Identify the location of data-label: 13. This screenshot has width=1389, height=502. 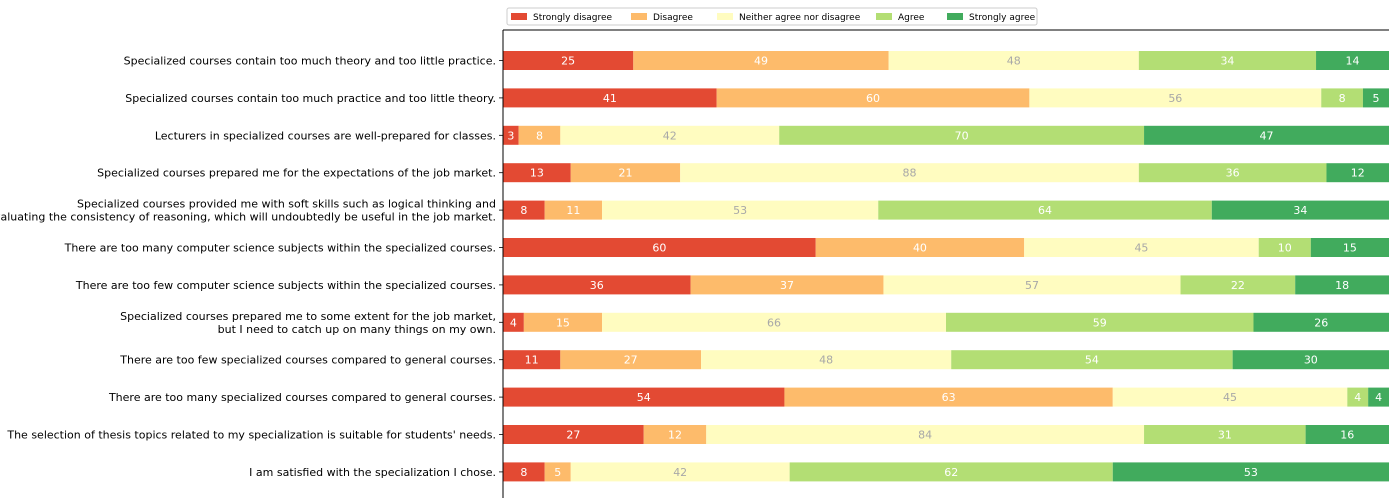
(537, 173).